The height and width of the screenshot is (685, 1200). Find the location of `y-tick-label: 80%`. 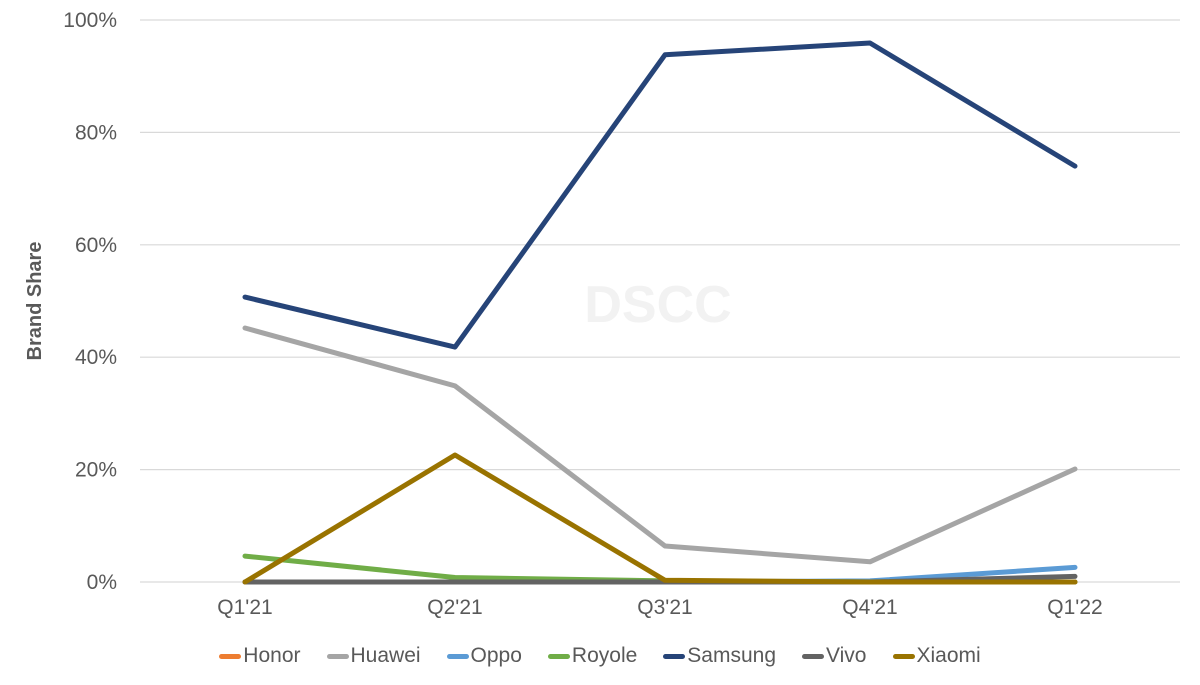

y-tick-label: 80% is located at coordinates (96, 132).